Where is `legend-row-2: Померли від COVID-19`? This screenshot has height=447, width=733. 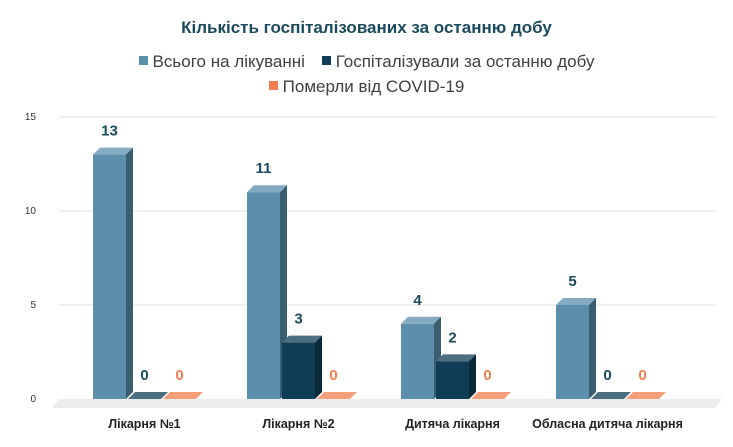
legend-row-2: Померли від COVID-19 is located at coordinates (366, 87).